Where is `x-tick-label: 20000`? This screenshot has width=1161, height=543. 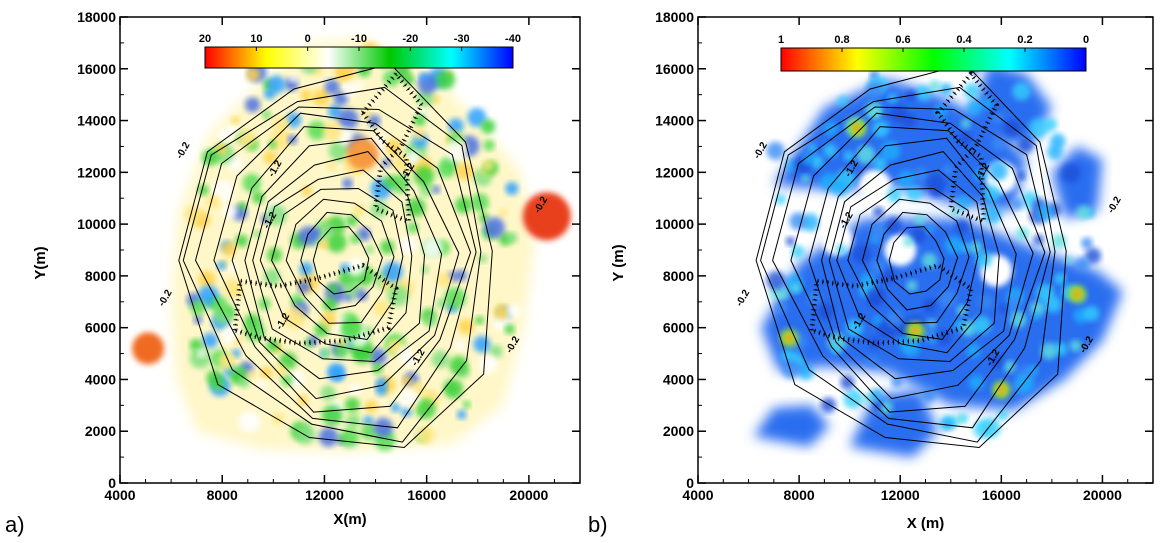
x-tick-label: 20000 is located at coordinates (528, 495).